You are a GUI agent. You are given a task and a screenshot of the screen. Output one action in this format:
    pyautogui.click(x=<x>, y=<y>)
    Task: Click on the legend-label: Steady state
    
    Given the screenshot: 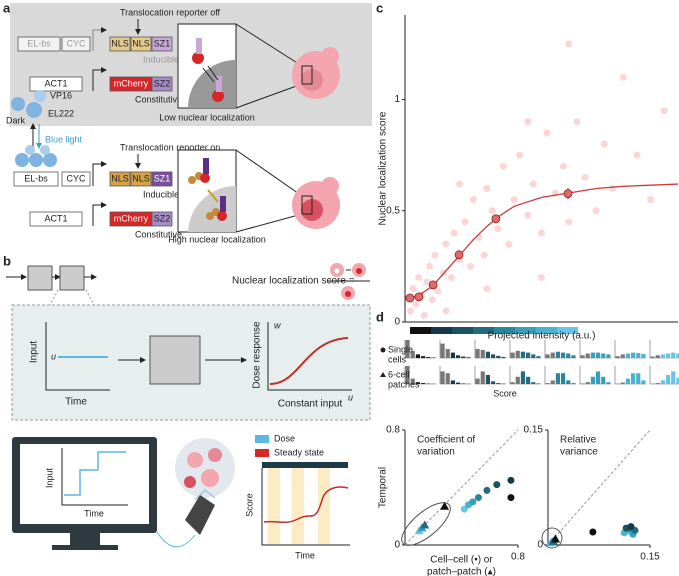 What is the action you would take?
    pyautogui.click(x=299, y=452)
    